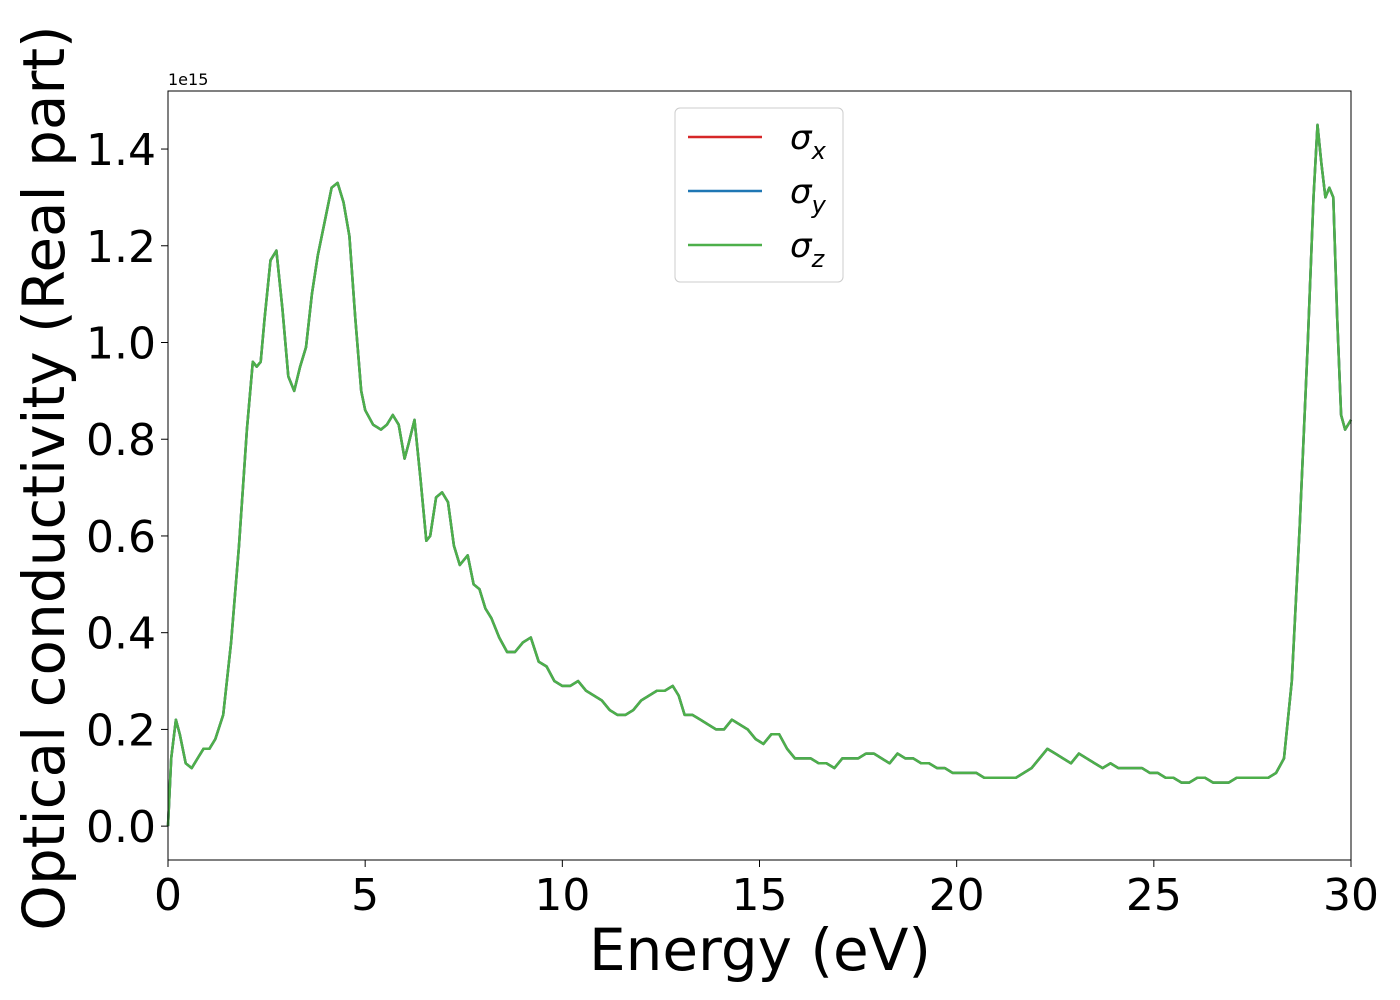 The image size is (1400, 1000). I want to click on x-tick-label: 30, so click(1351, 895).